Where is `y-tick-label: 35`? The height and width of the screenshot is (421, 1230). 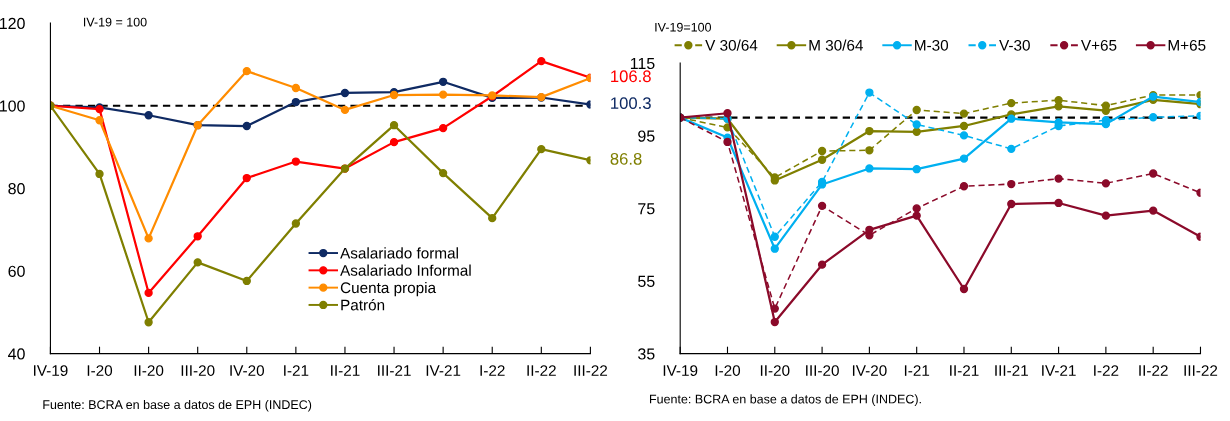 y-tick-label: 35 is located at coordinates (646, 354).